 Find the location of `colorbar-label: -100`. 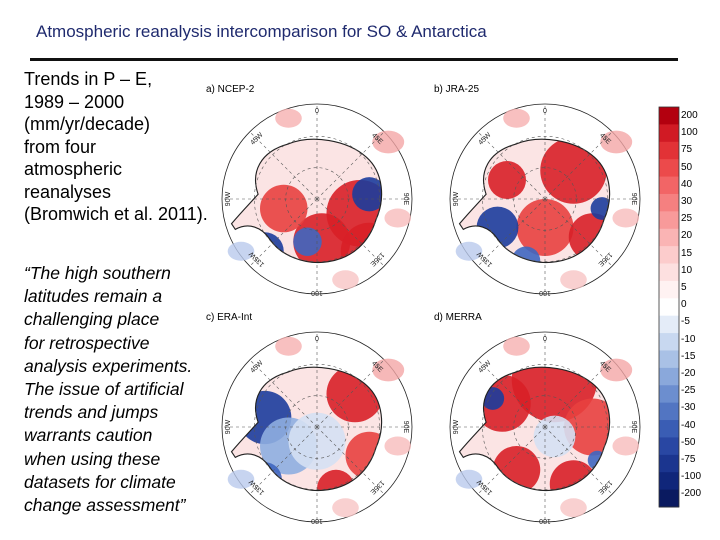

colorbar-label: -100 is located at coordinates (691, 477).